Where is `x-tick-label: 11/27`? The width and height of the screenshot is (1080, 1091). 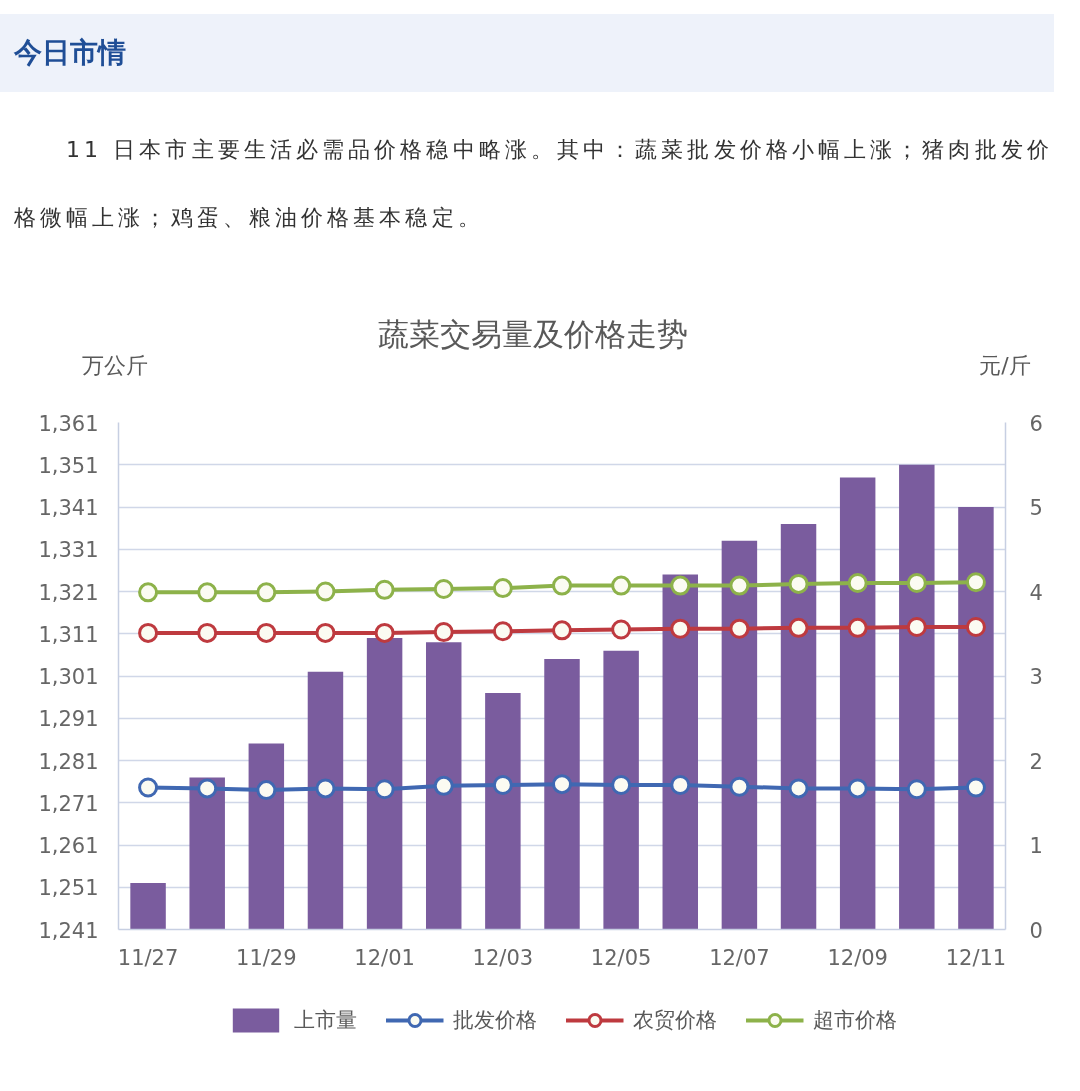 x-tick-label: 11/27 is located at coordinates (148, 957).